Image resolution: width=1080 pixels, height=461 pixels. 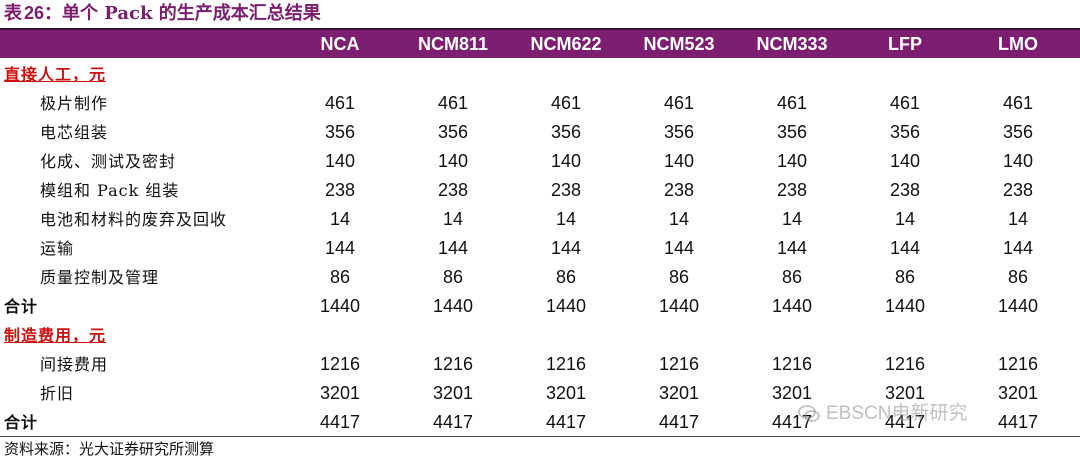 I want to click on title-text: 单个 Pack 的生产成本汇总结果, so click(x=191, y=13).